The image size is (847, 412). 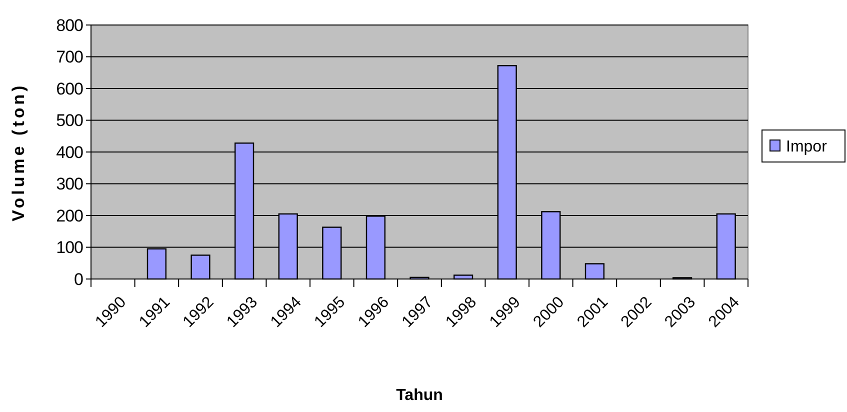 What do you see at coordinates (70, 184) in the screenshot?
I see `y-tick-label: 300` at bounding box center [70, 184].